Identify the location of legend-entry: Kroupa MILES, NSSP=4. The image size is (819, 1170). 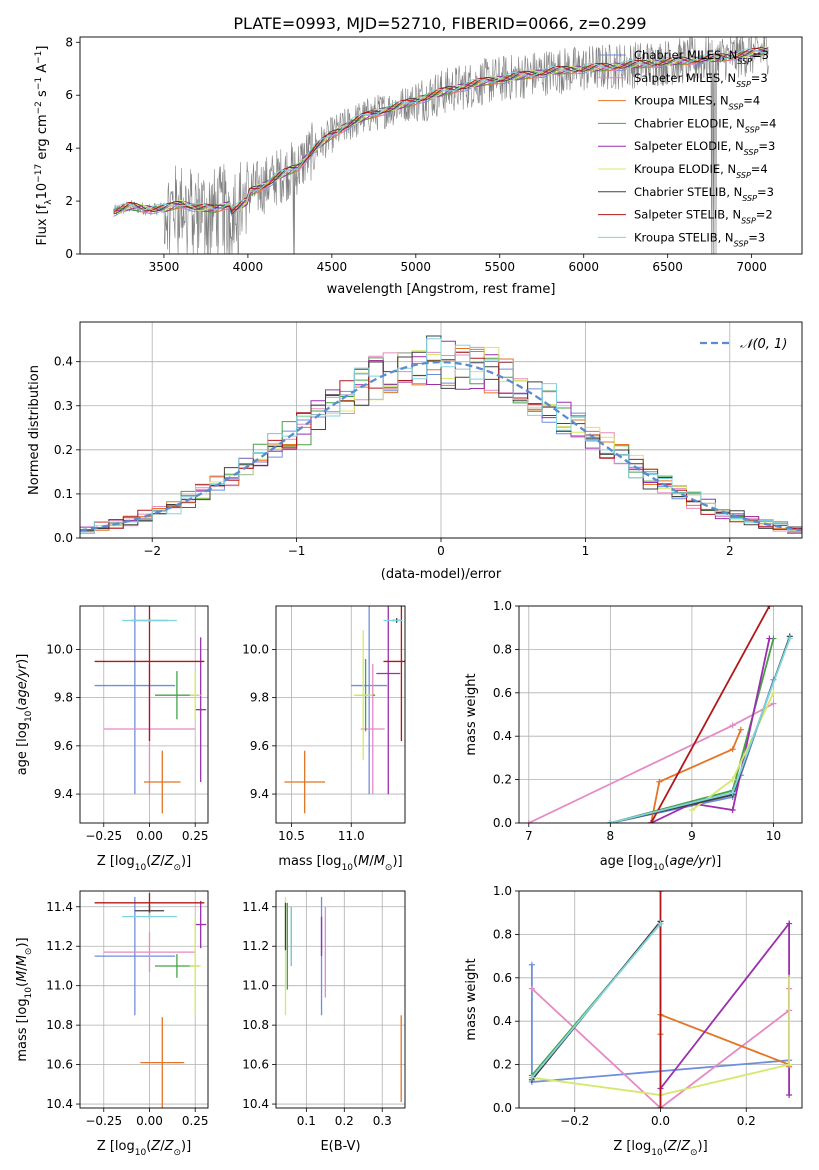
(697, 103).